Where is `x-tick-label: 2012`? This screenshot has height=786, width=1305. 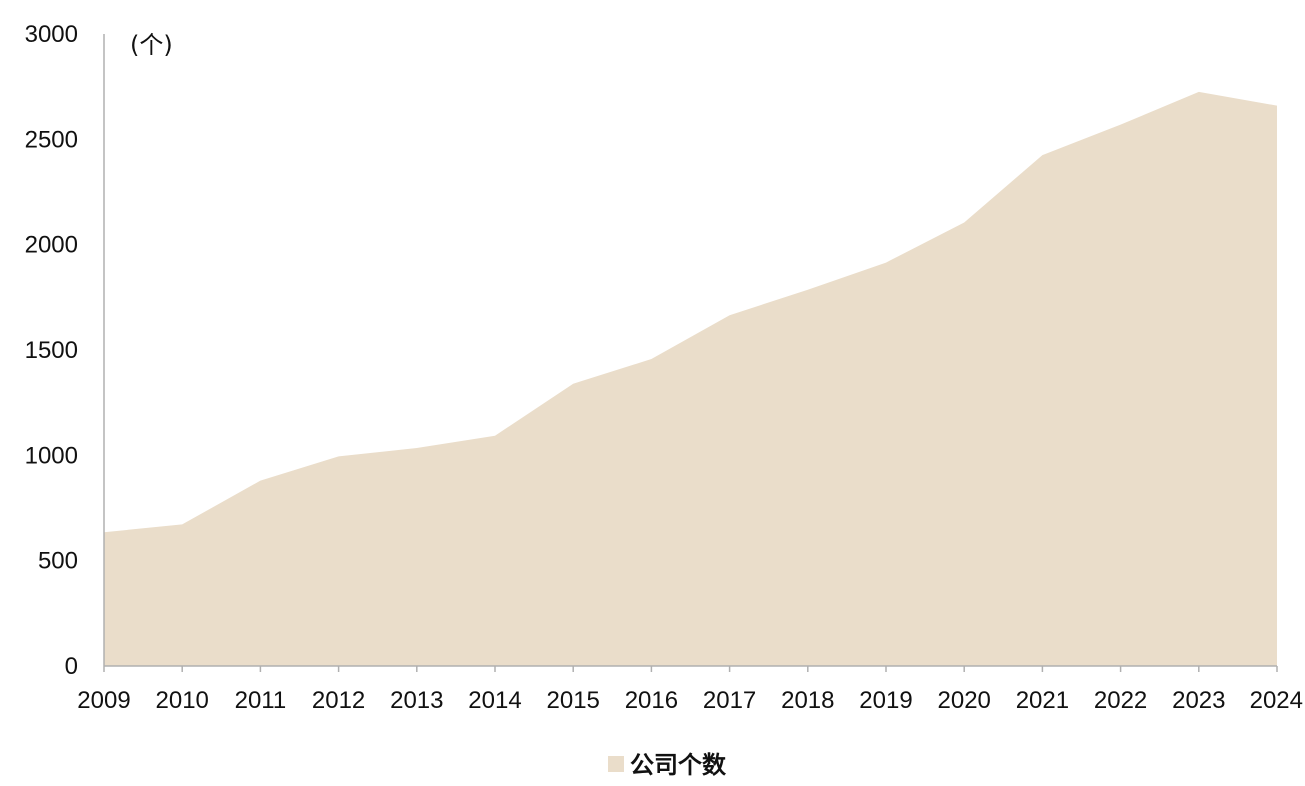 x-tick-label: 2012 is located at coordinates (338, 700).